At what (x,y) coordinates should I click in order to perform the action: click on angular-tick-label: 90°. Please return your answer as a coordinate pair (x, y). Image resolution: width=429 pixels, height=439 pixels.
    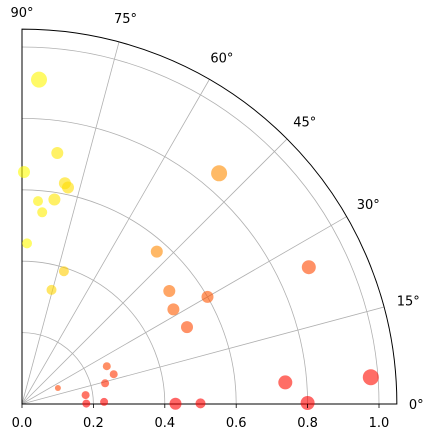
    Looking at the image, I should click on (21, 13).